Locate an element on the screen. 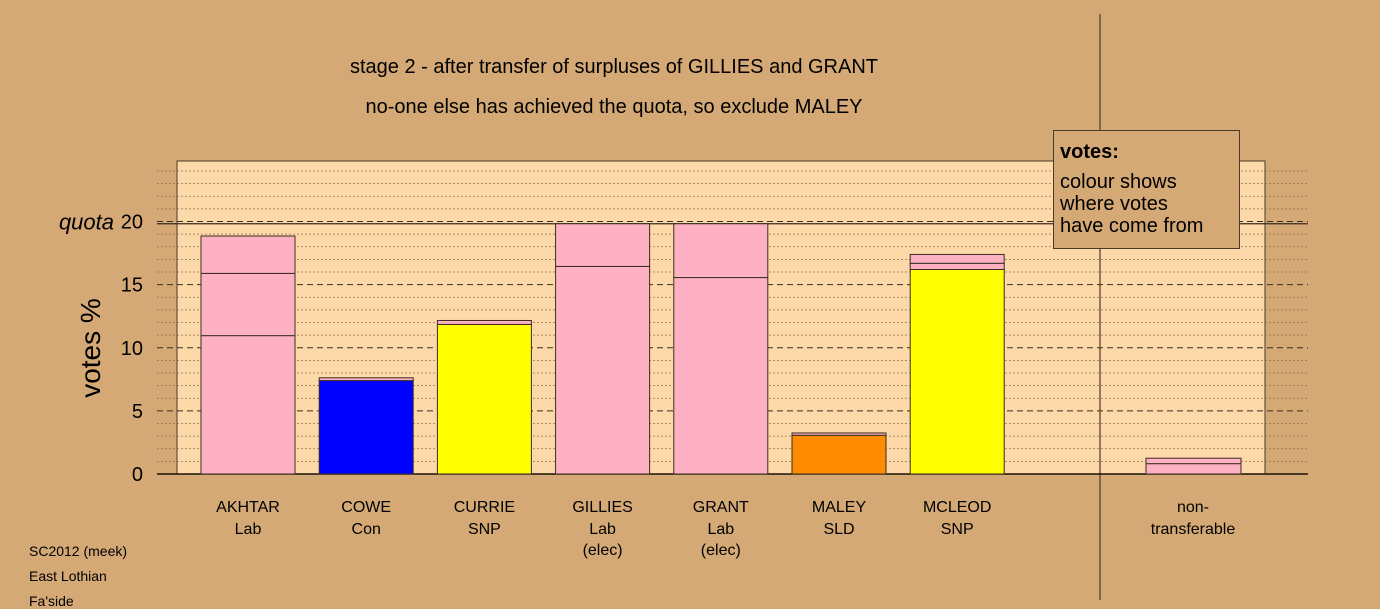  candidate-party: SLD is located at coordinates (838, 529).